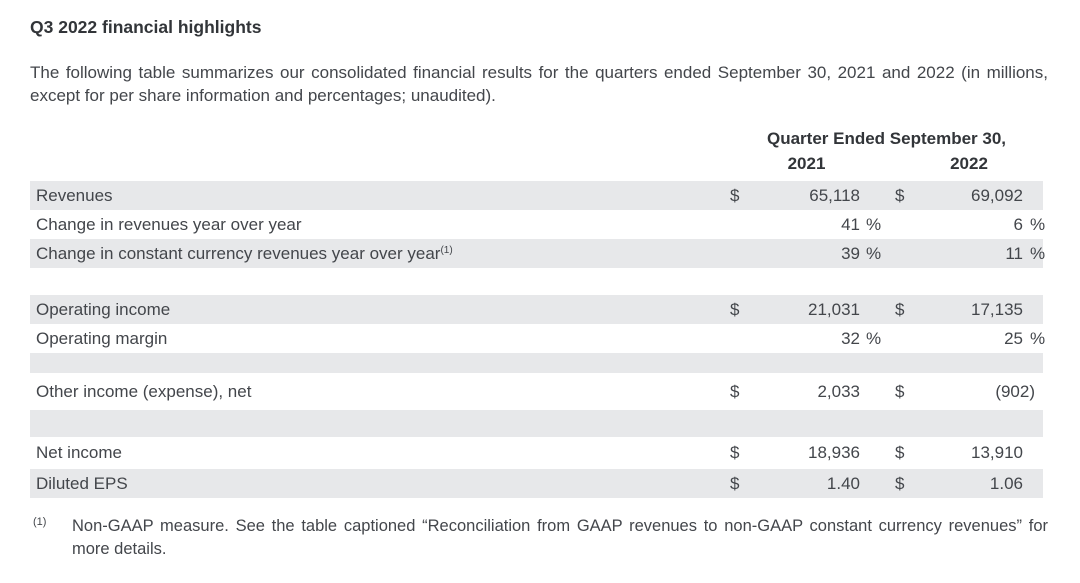 Image resolution: width=1080 pixels, height=583 pixels. What do you see at coordinates (536, 164) in the screenshot?
I see `table-header-years-row: 2021 2022` at bounding box center [536, 164].